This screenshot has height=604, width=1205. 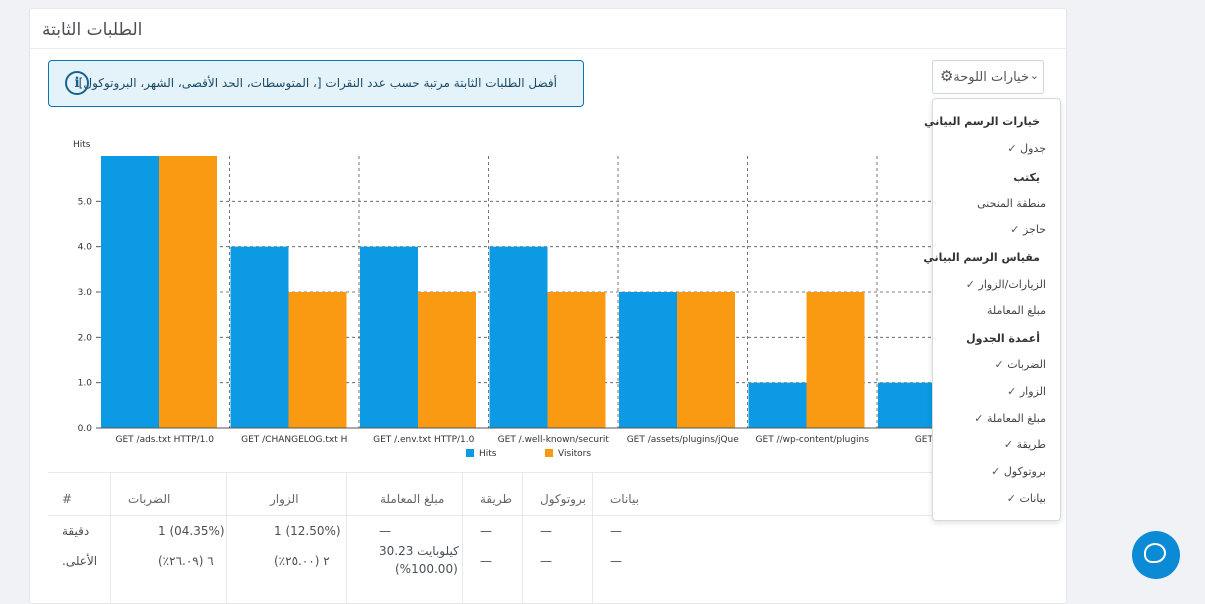 I want to click on dropdown-item-label: مقياس الرسم البياني, so click(x=981, y=257).